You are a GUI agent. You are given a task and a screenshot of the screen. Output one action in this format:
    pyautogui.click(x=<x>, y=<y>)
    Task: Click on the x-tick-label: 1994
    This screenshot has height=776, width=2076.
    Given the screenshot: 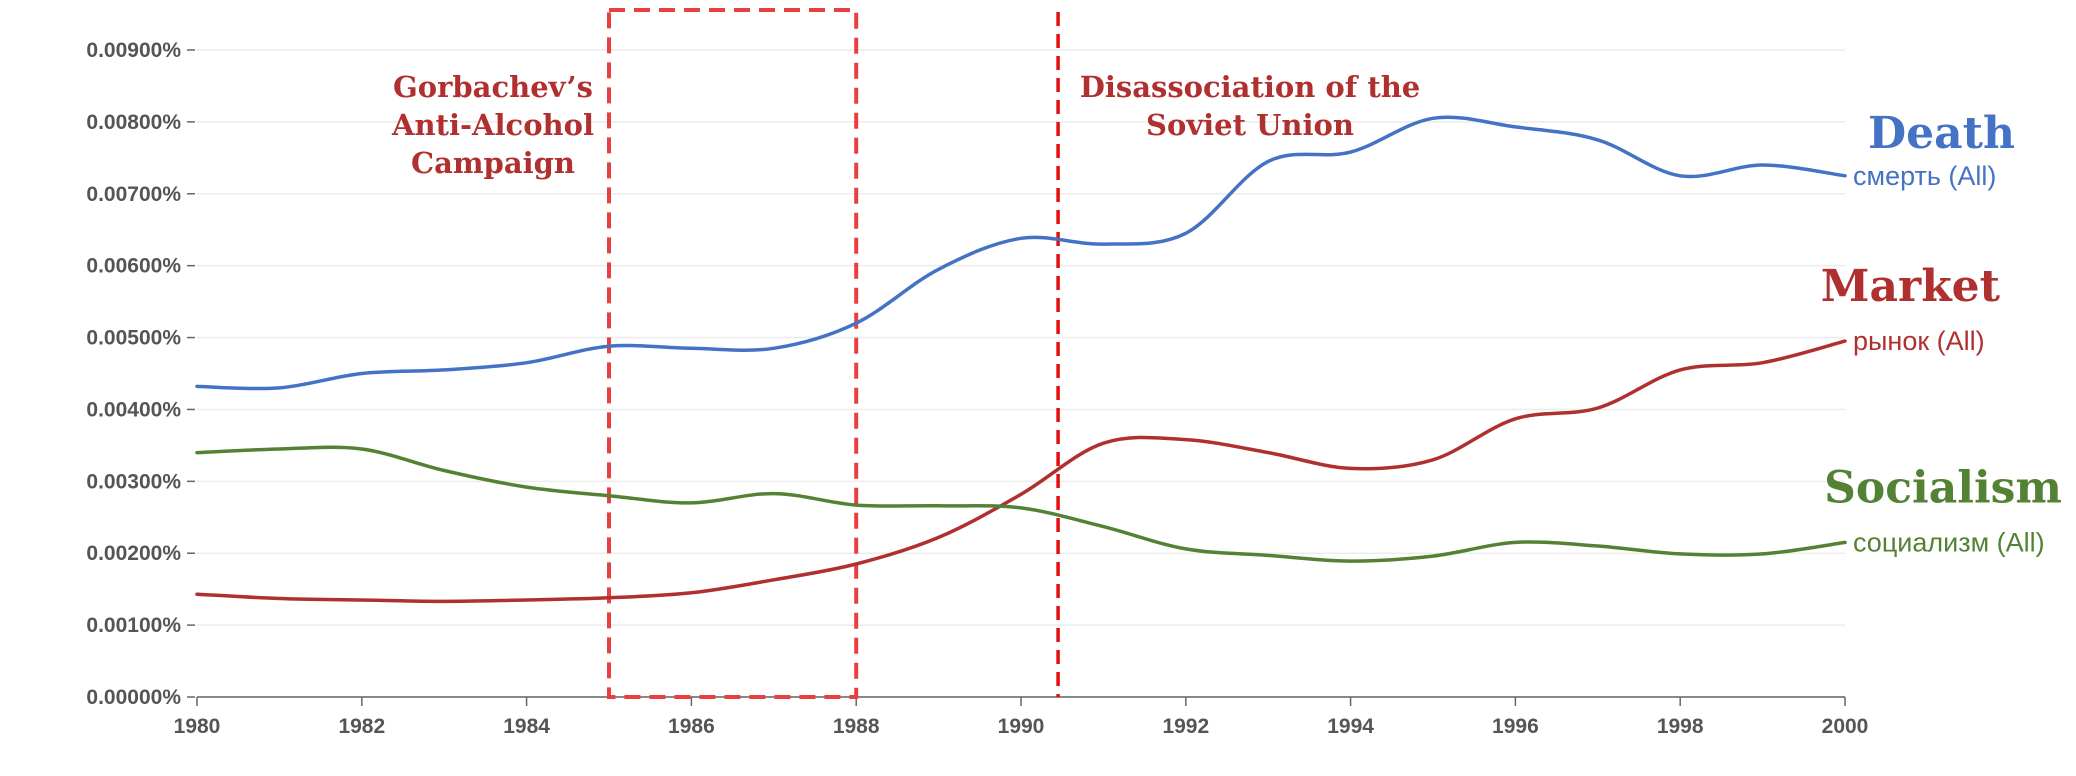 What is the action you would take?
    pyautogui.click(x=1350, y=726)
    